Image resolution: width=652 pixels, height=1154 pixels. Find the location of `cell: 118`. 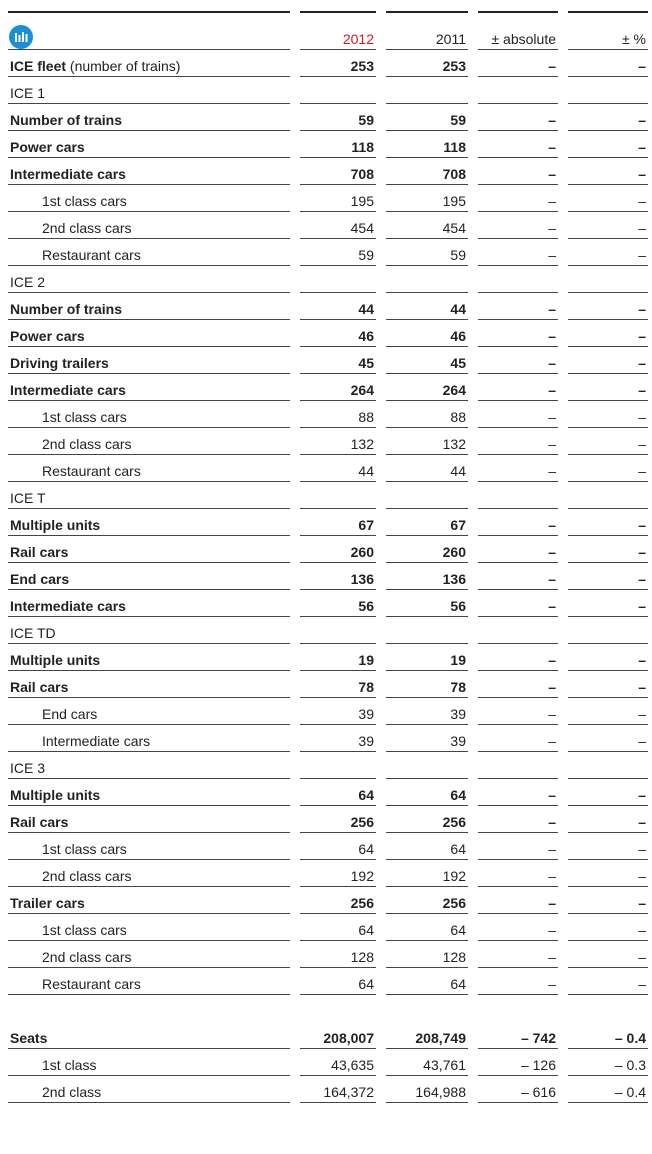

cell: 118 is located at coordinates (338, 145).